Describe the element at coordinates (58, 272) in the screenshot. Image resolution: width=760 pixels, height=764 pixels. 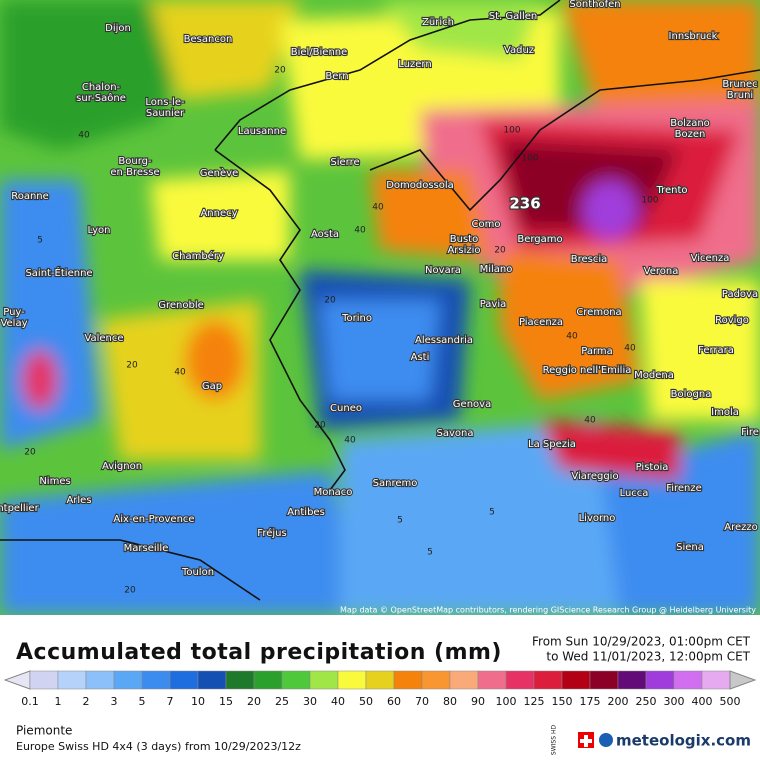
I see `city-label: Saint-Étienne` at that location.